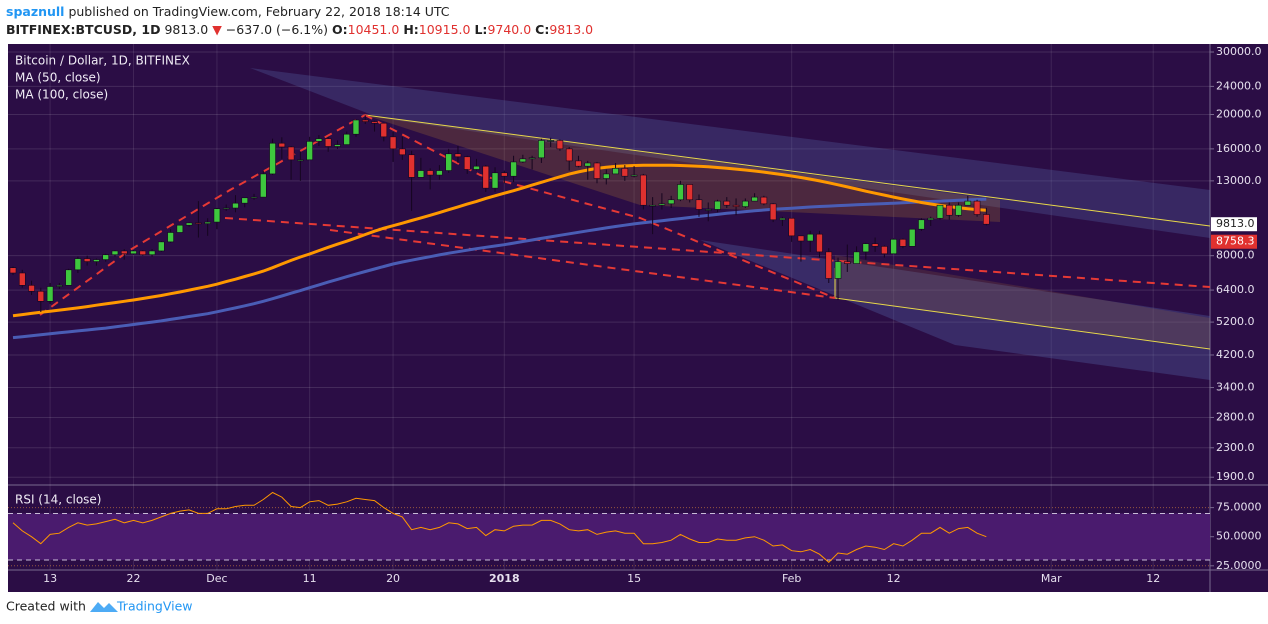  What do you see at coordinates (58, 500) in the screenshot?
I see `rsi-title: RSI (14, close)` at bounding box center [58, 500].